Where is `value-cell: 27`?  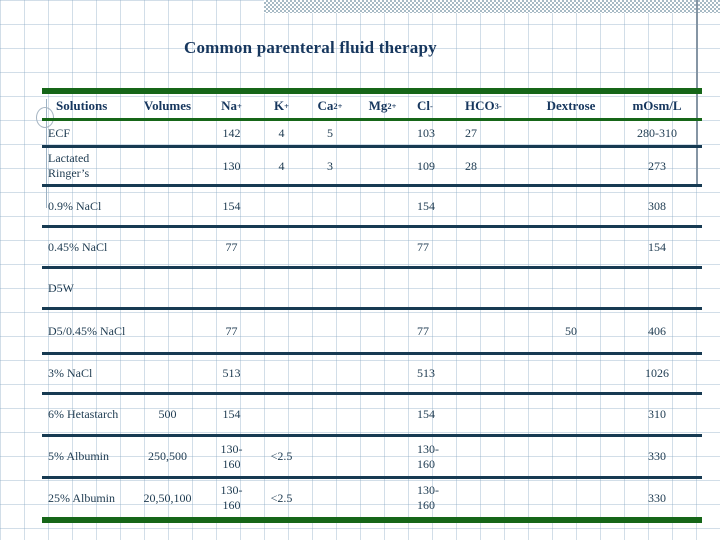
value-cell: 27 is located at coordinates (471, 132).